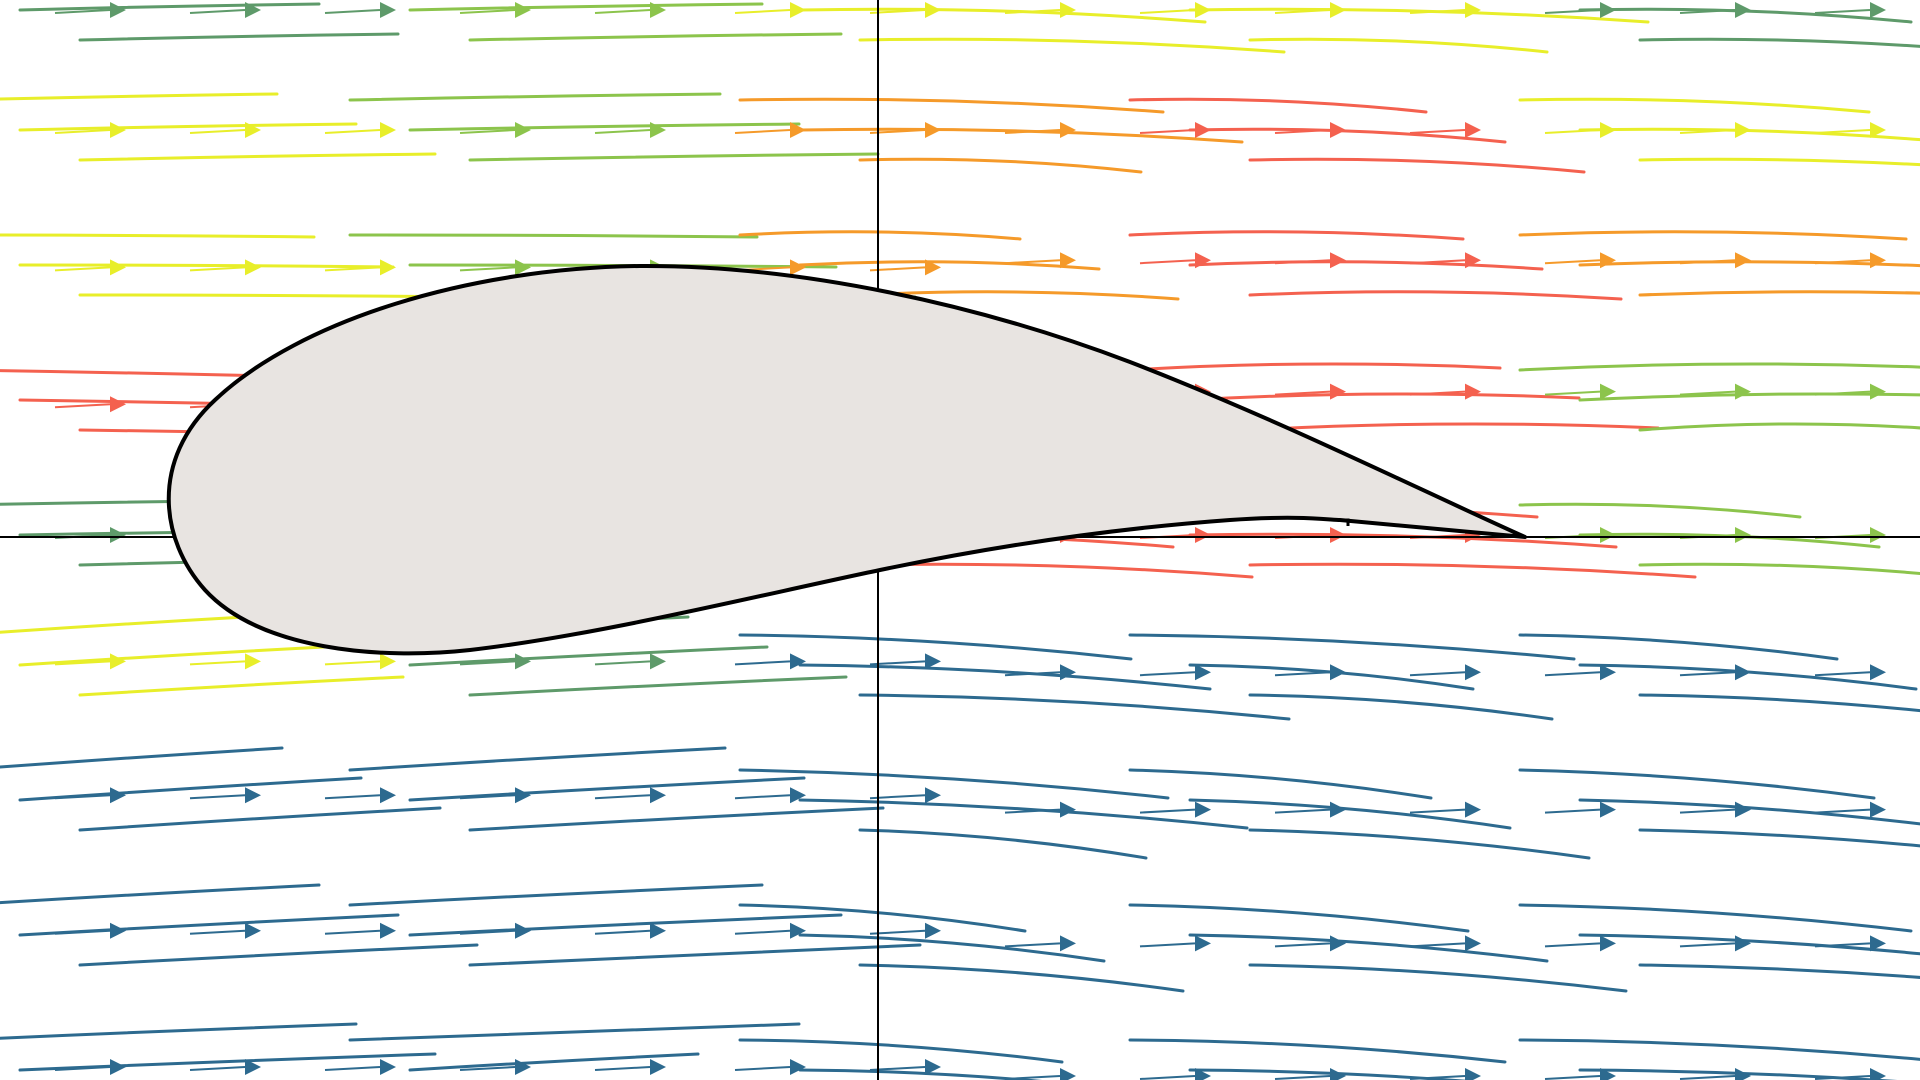 This screenshot has height=1080, width=1920. What do you see at coordinates (1344, 522) in the screenshot?
I see `trailing-edge-mark` at bounding box center [1344, 522].